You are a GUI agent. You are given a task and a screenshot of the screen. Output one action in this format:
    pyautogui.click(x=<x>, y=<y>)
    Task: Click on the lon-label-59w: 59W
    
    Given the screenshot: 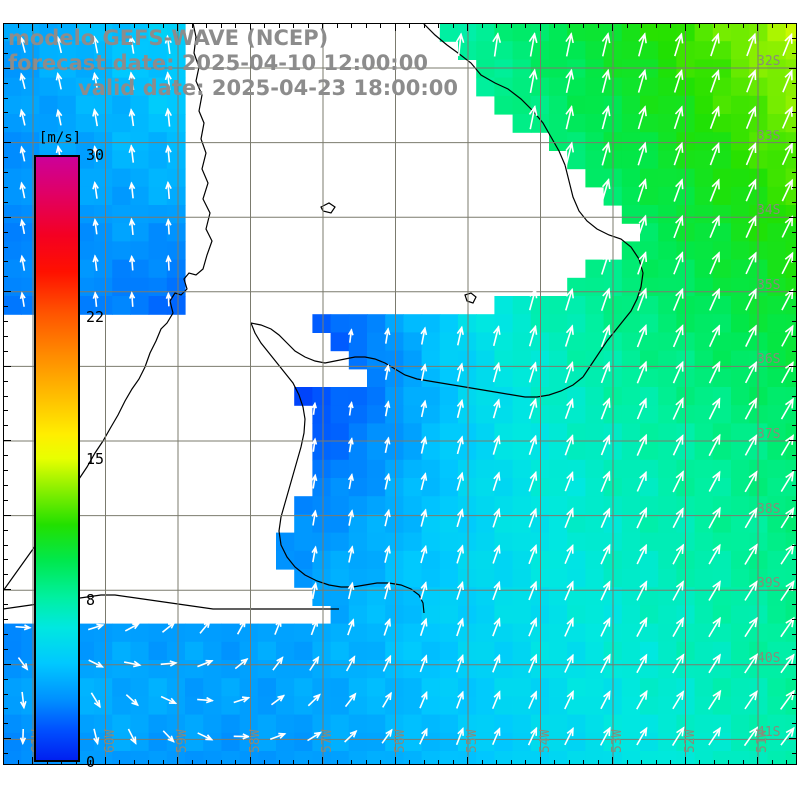 What is the action you would take?
    pyautogui.click(x=182, y=741)
    